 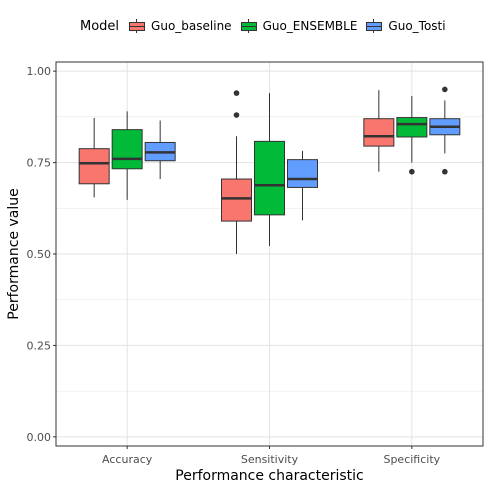 I want to click on y-tick-label: 1.00, so click(x=39, y=71).